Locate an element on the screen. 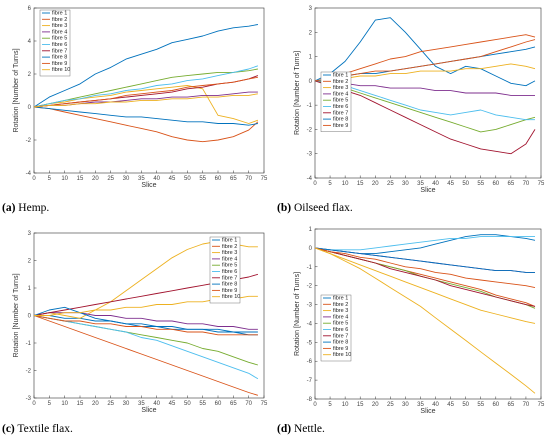 This screenshot has width=550, height=442. y-tick-label: -3 is located at coordinates (310, 306).